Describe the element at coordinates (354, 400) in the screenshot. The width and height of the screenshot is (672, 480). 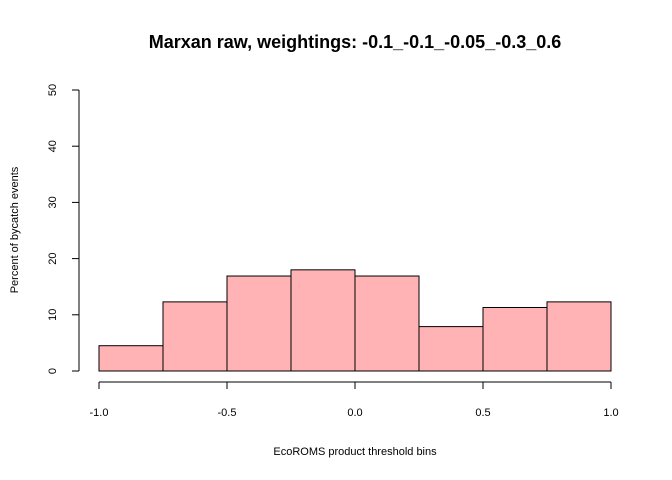
I see `x-axis: -1.0 -0.5 0.0 0.5 1.0` at that location.